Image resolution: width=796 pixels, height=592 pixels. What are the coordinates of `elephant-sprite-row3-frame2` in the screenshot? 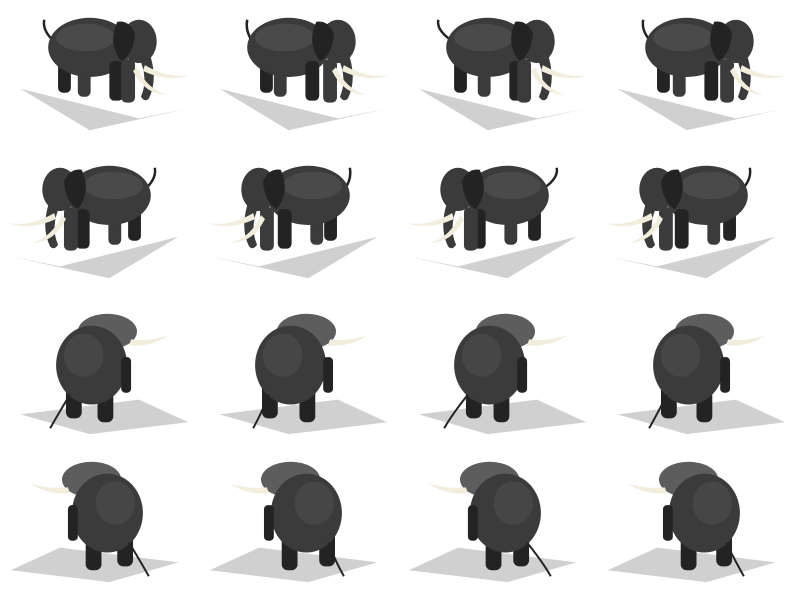 It's located at (303, 374).